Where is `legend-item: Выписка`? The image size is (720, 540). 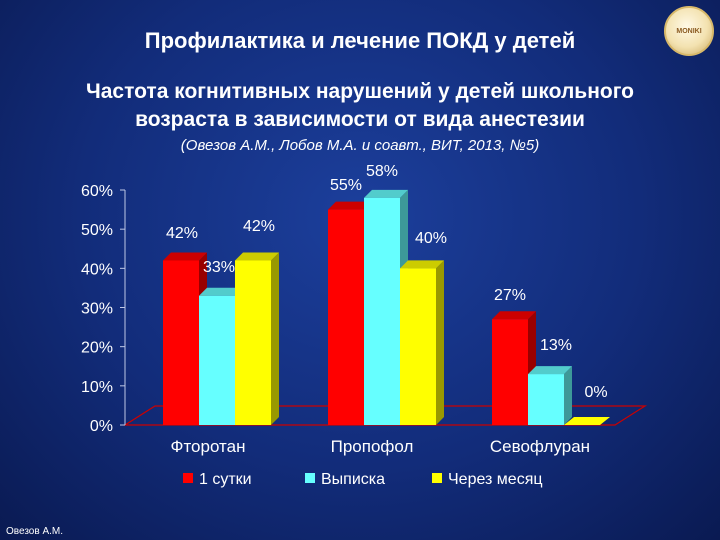 legend-item: Выписка is located at coordinates (345, 479).